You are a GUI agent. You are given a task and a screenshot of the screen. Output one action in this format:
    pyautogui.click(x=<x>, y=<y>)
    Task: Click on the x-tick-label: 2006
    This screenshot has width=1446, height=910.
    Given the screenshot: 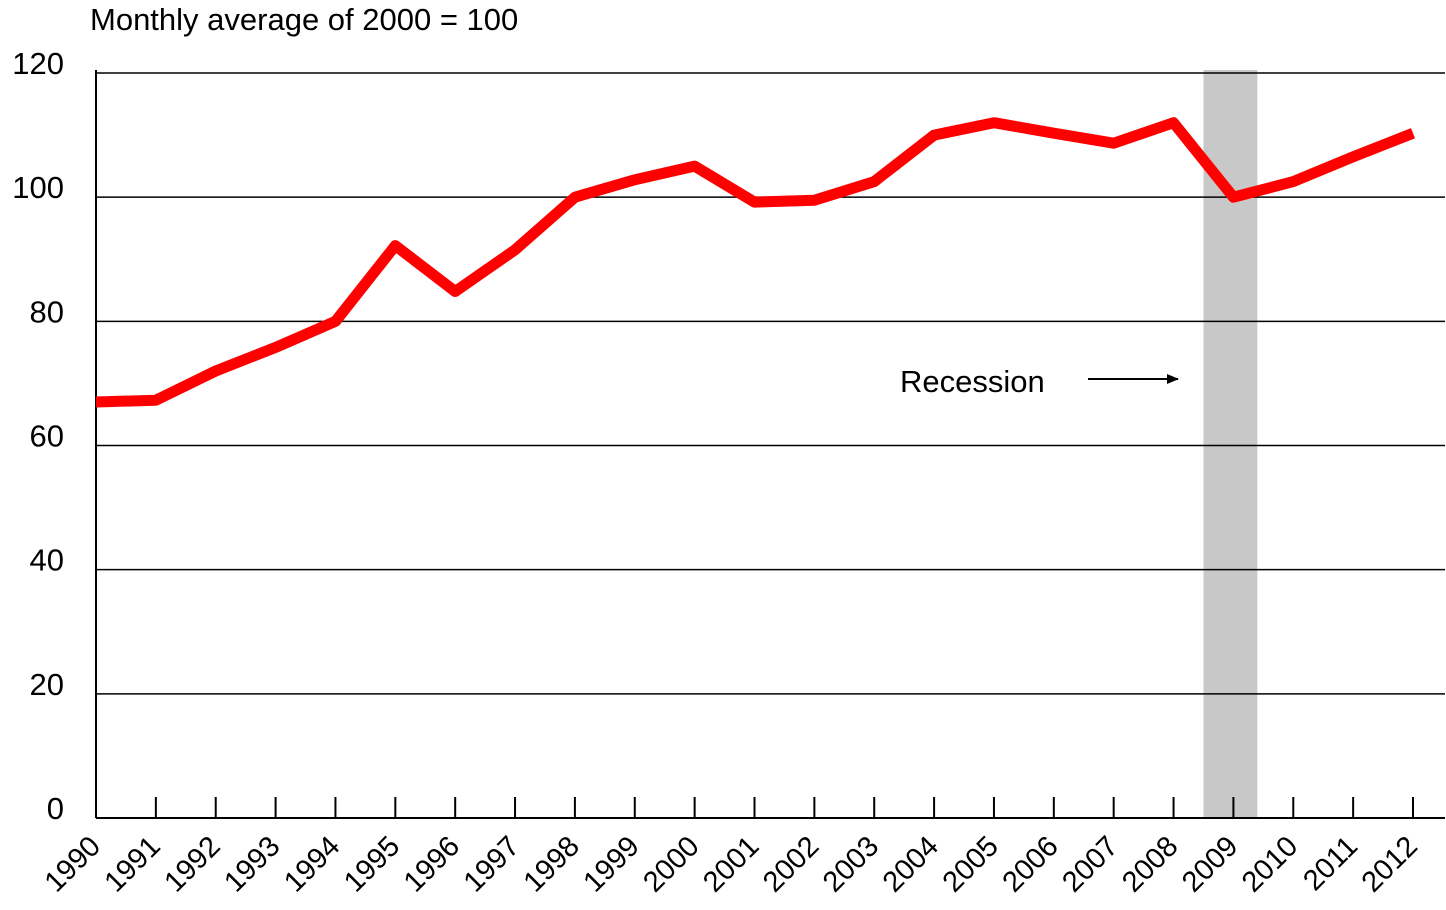 What is the action you would take?
    pyautogui.click(x=1031, y=864)
    